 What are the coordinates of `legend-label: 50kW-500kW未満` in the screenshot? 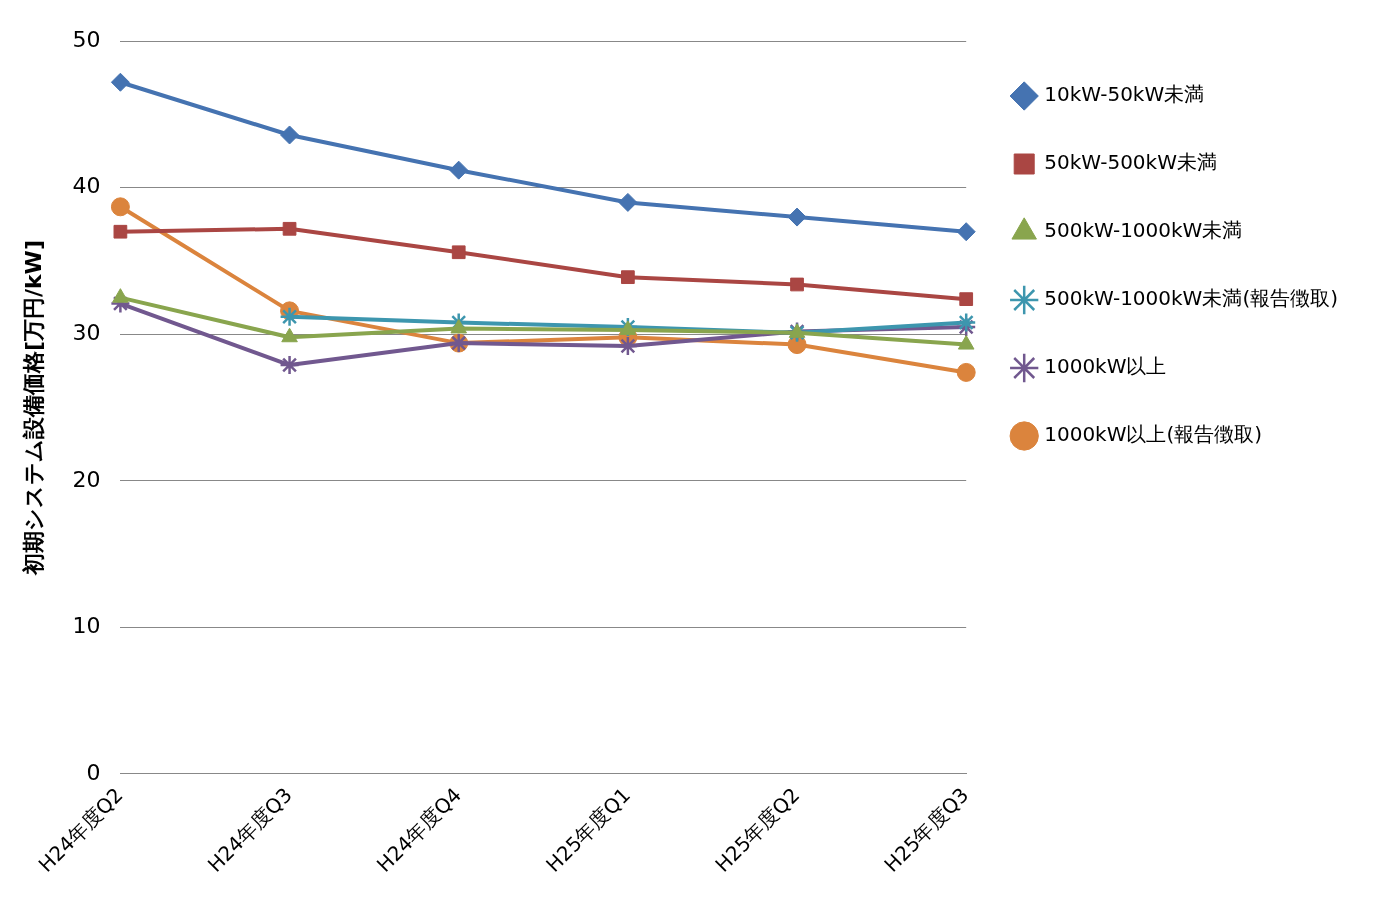 It's located at (1130, 162).